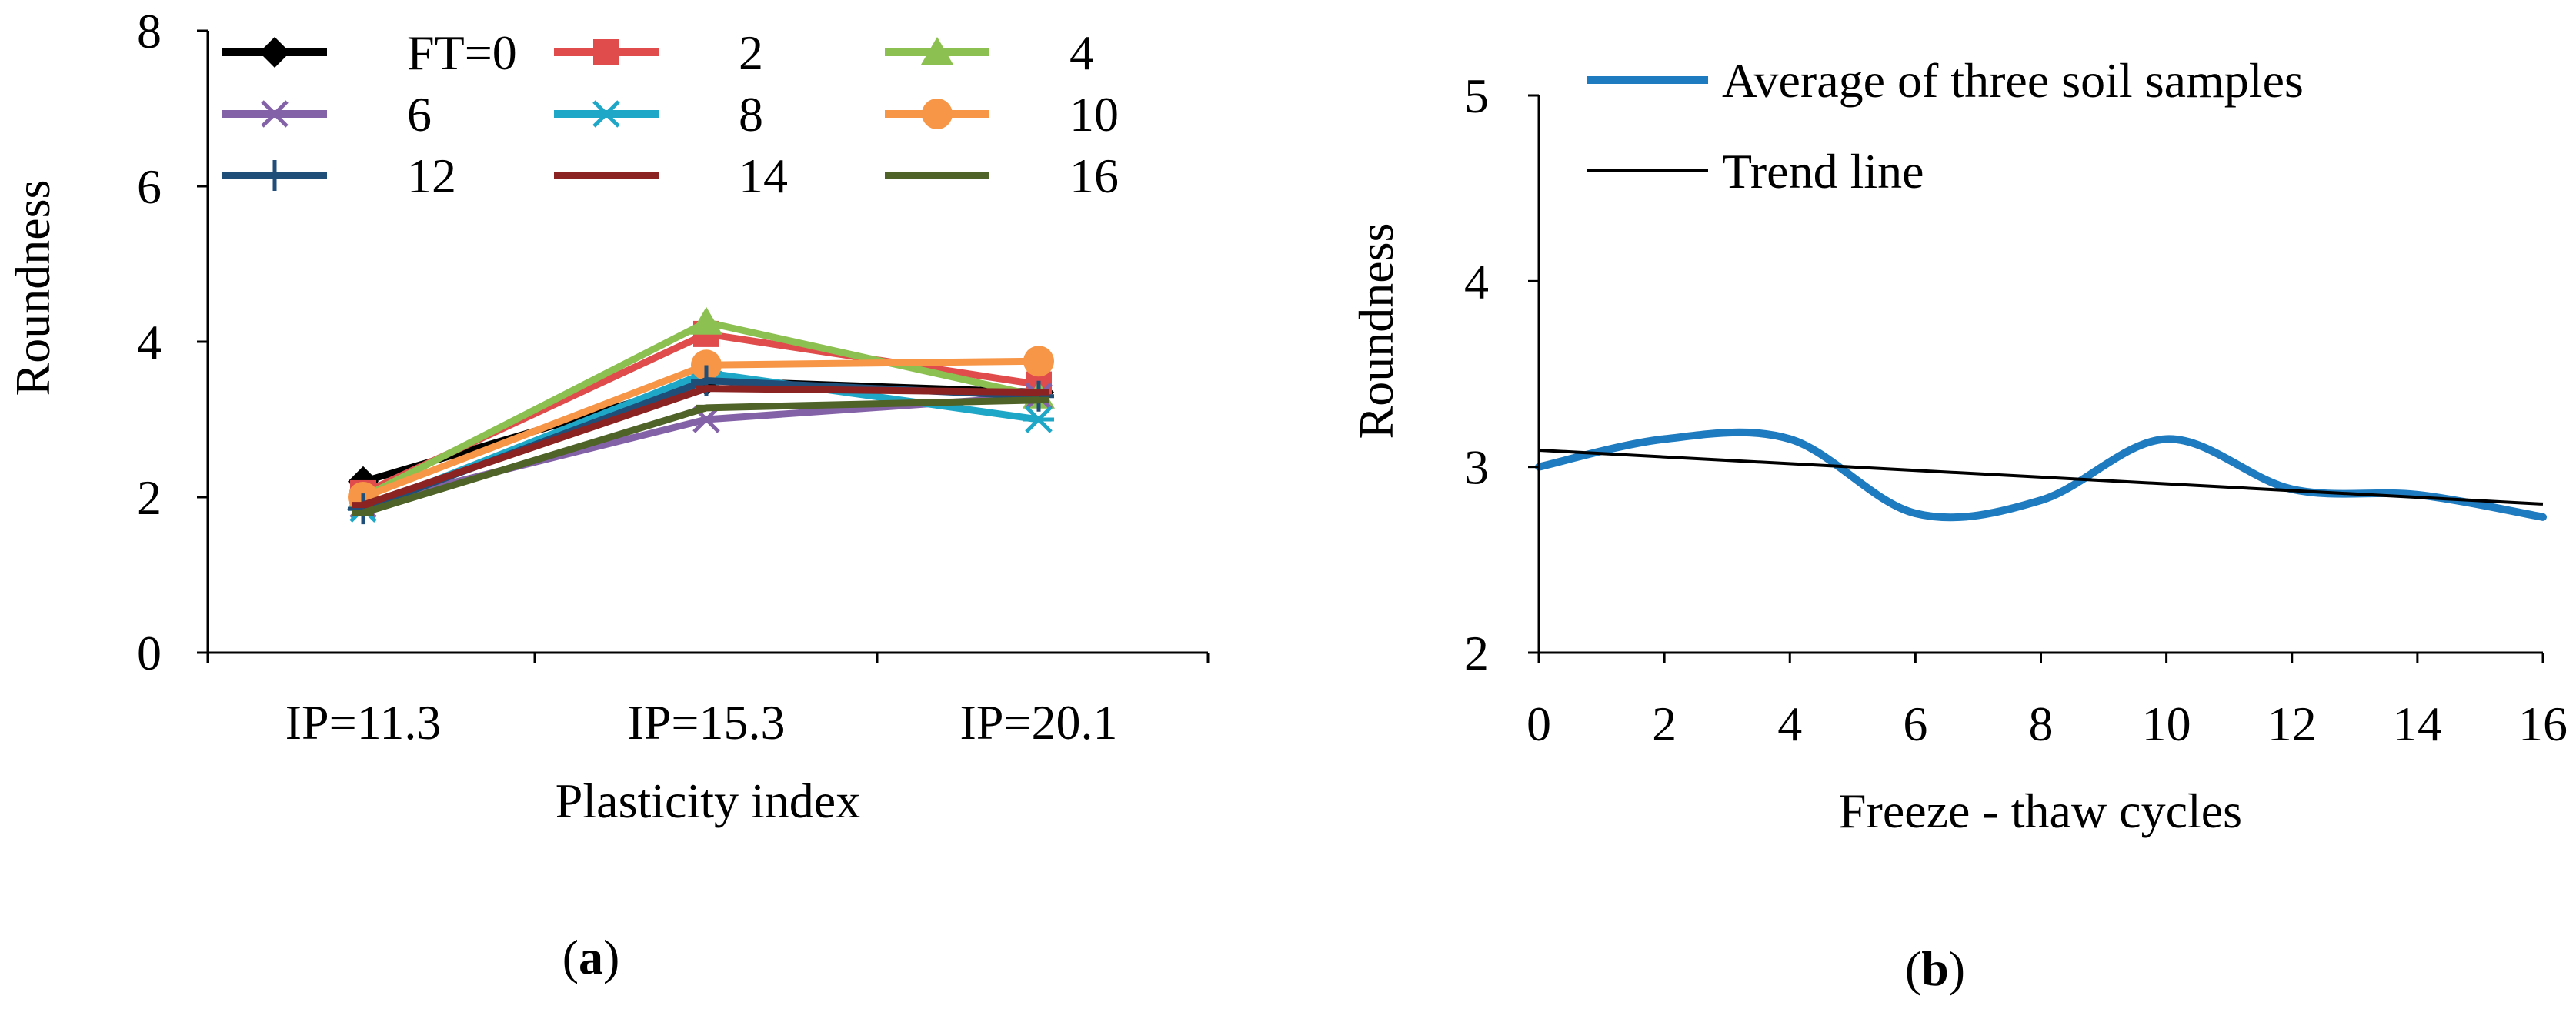  I want to click on panel-b-y-tick-label: 3, so click(1476, 467).